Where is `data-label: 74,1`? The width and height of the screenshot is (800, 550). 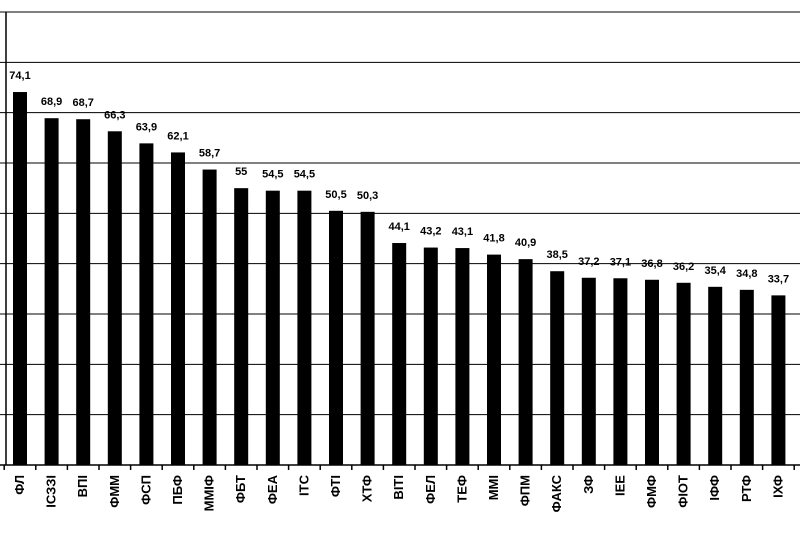
data-label: 74,1 is located at coordinates (19, 76).